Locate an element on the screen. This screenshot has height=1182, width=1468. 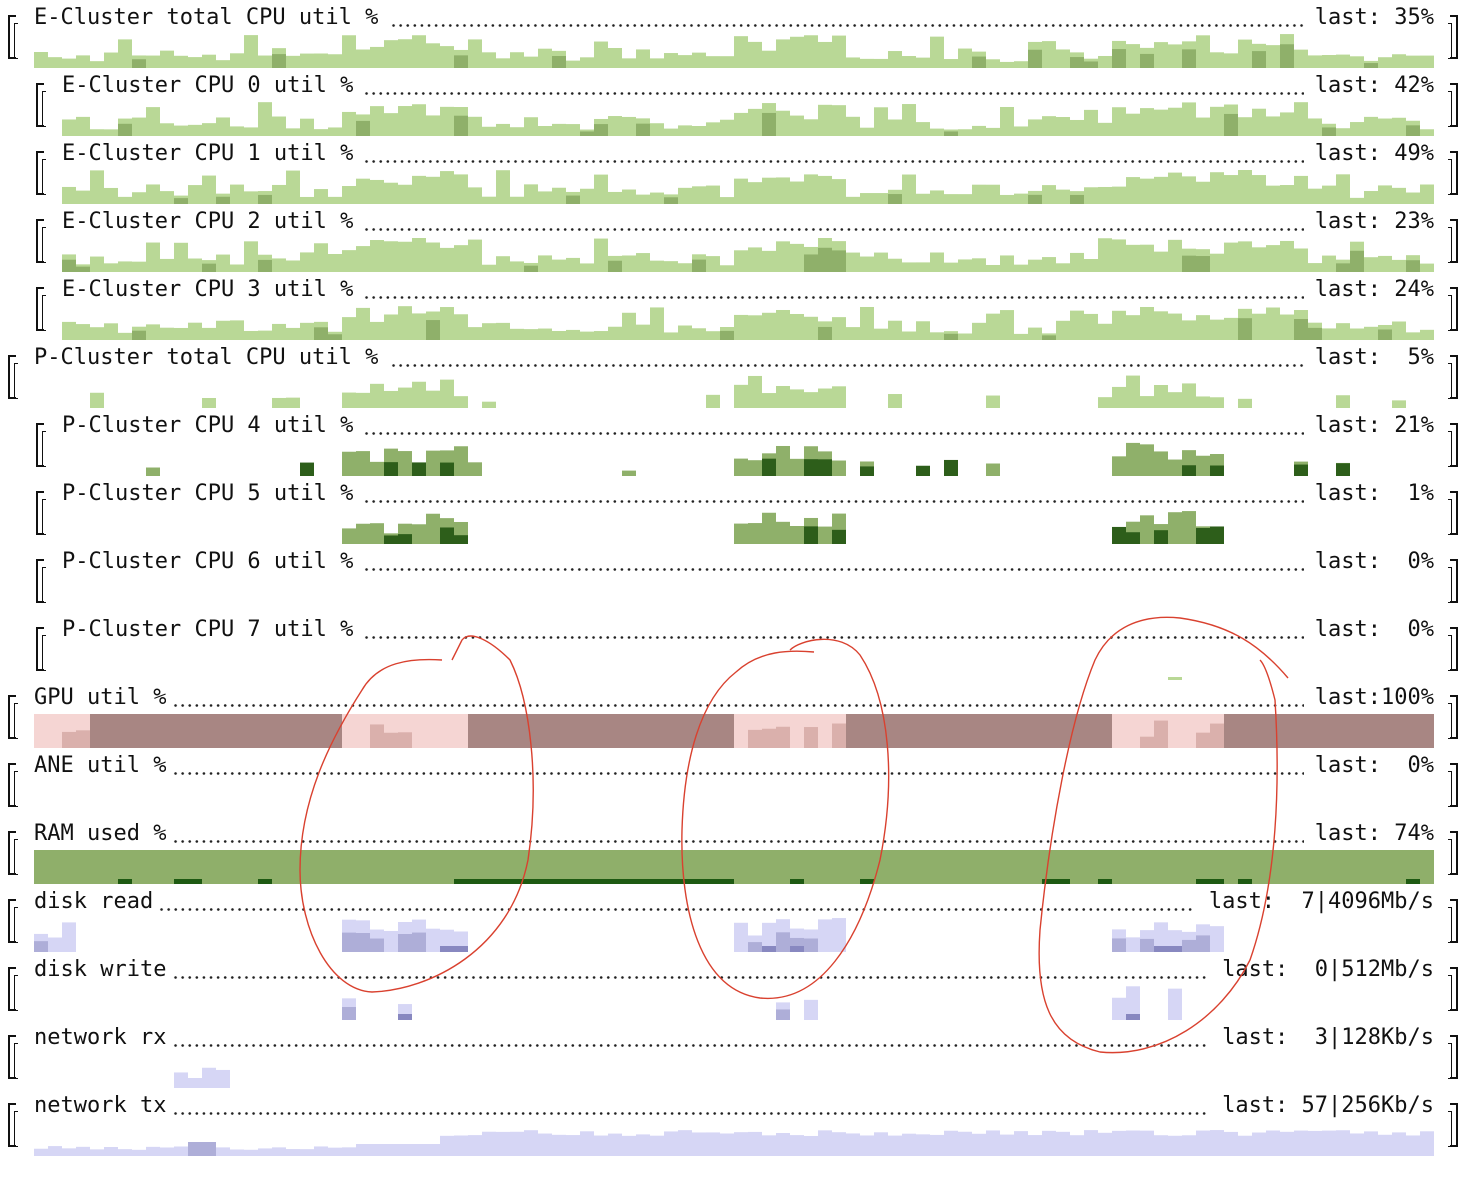
metric-label: E-Cluster CPU 0 util % is located at coordinates (208, 85).